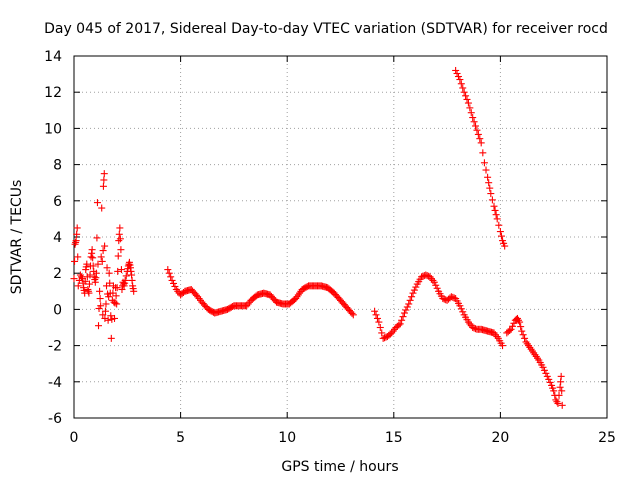  Describe the element at coordinates (53, 93) in the screenshot. I see `y-tick-label: 12` at that location.